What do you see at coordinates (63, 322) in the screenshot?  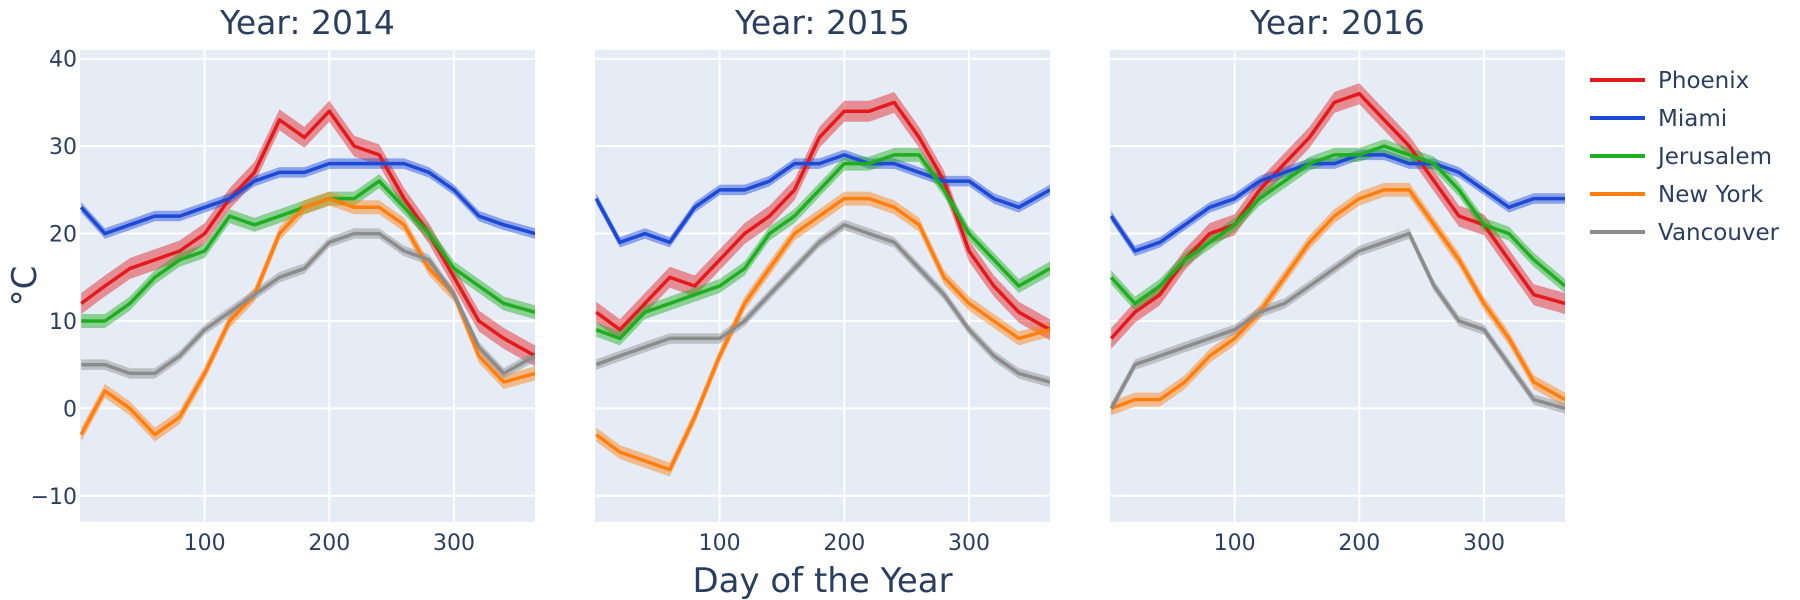 I see `y-tick-label: 10` at bounding box center [63, 322].